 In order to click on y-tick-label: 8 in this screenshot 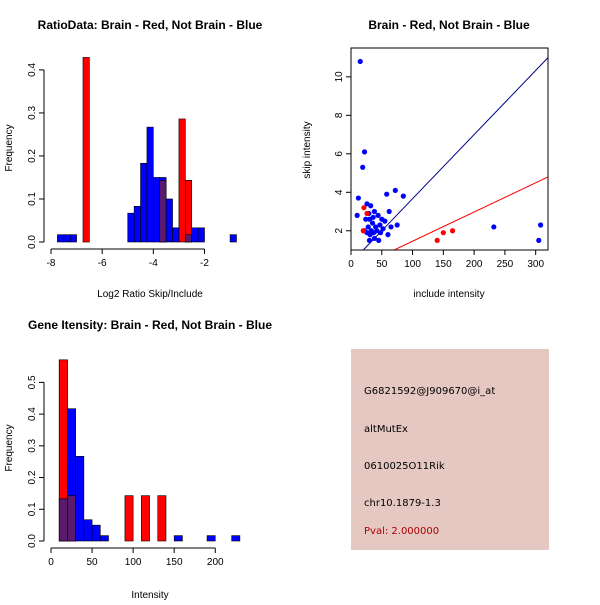, I will do `click(339, 115)`.